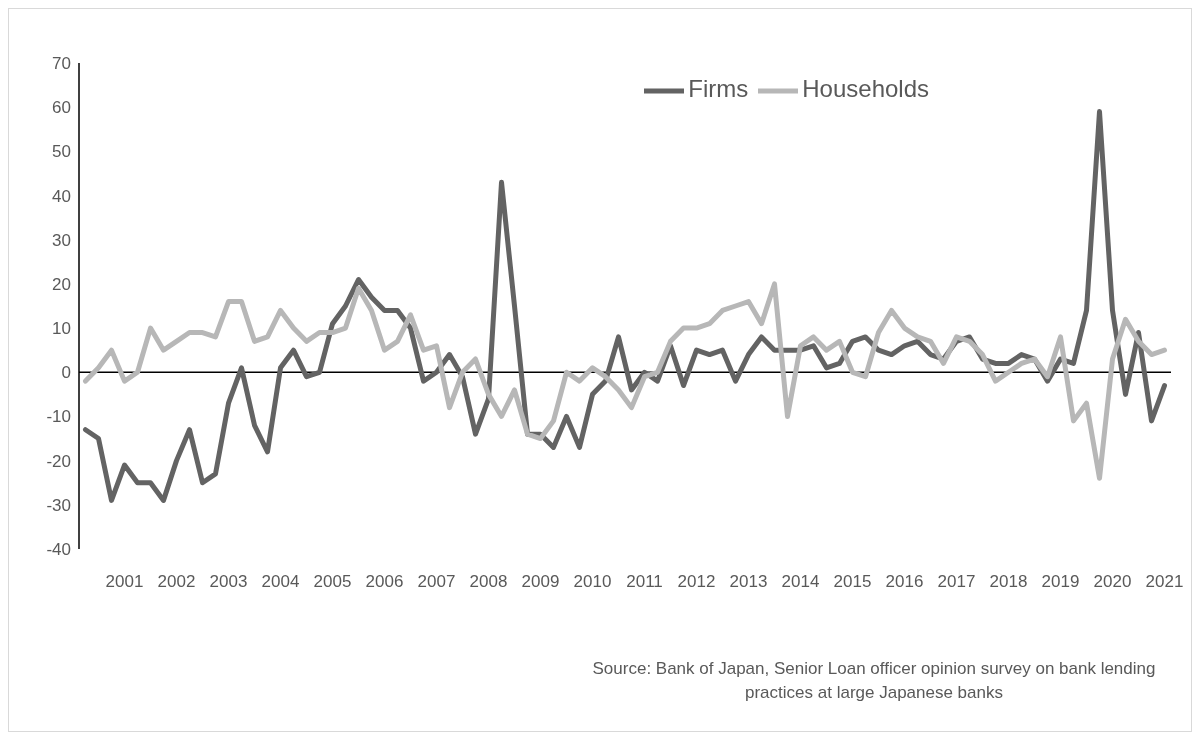  What do you see at coordinates (874, 681) in the screenshot?
I see `source-note: Source: Bank of Japan, Senior Loan officer opinion survey on bank lending practices at large Japanese banks` at bounding box center [874, 681].